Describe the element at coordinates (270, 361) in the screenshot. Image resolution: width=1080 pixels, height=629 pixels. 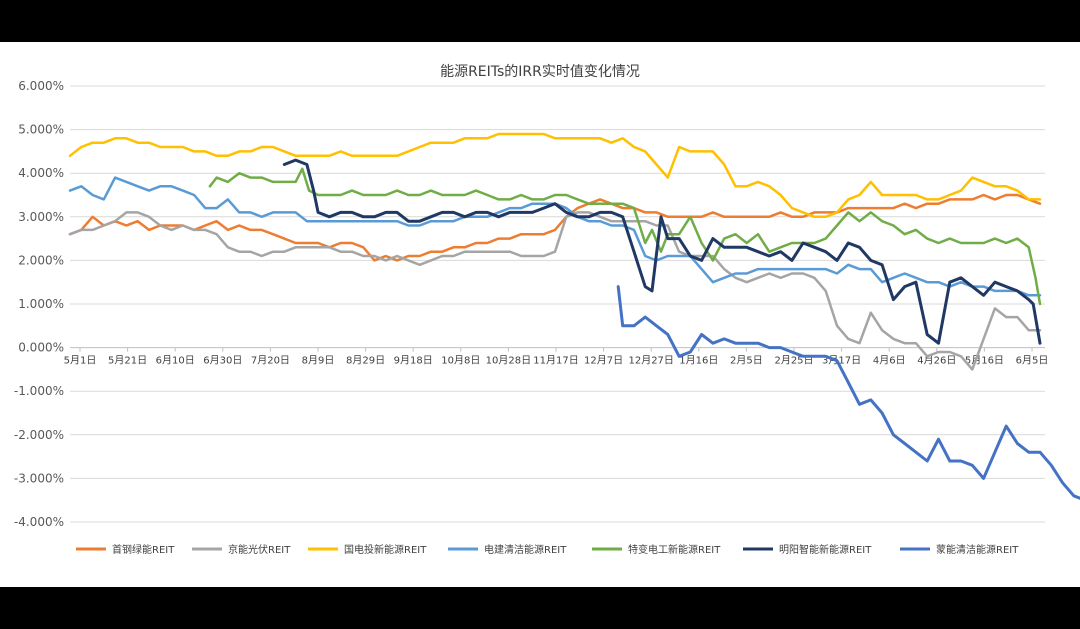
I see `x-tick-label: 7月20日` at that location.